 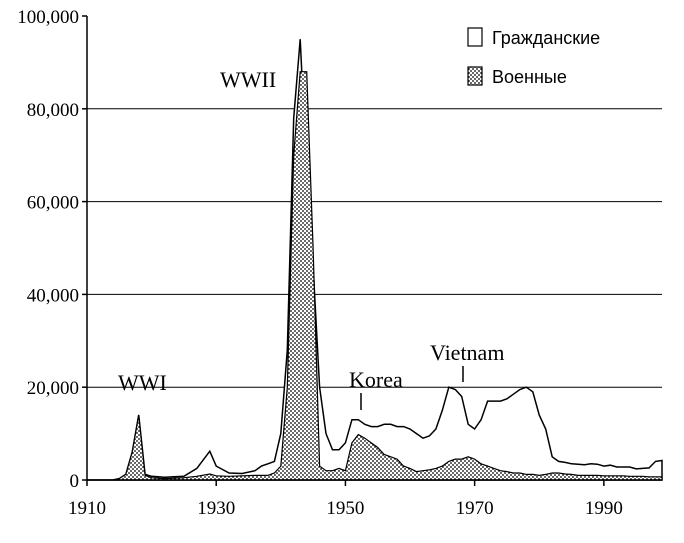 What do you see at coordinates (75, 481) in the screenshot?
I see `y-tick-label-0: 0` at bounding box center [75, 481].